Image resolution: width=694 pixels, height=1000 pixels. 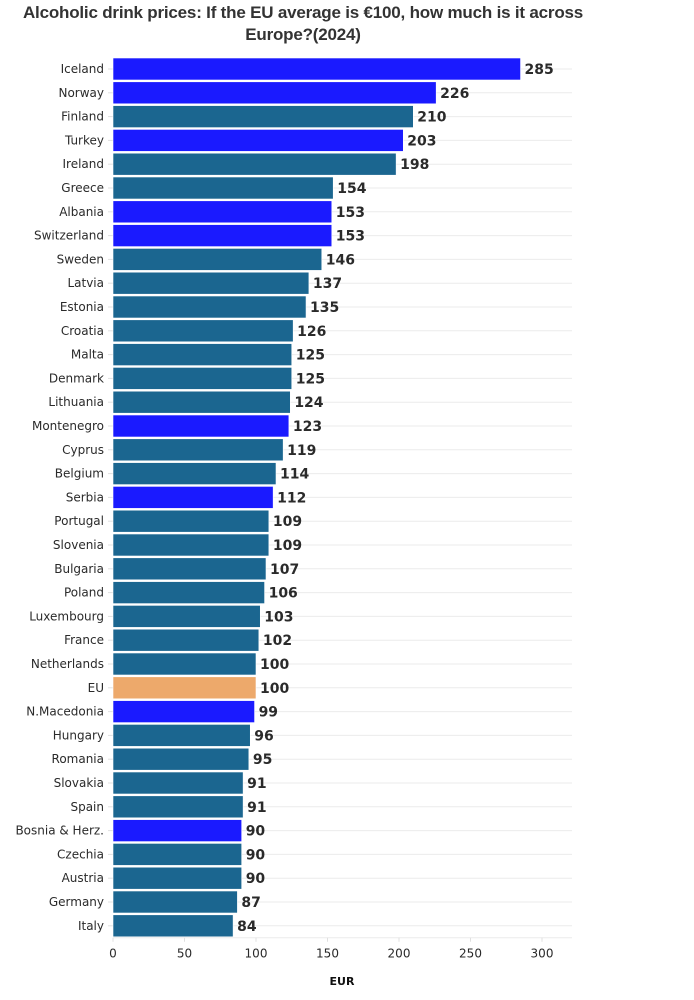 What do you see at coordinates (268, 713) in the screenshot?
I see `value-label: 99` at bounding box center [268, 713].